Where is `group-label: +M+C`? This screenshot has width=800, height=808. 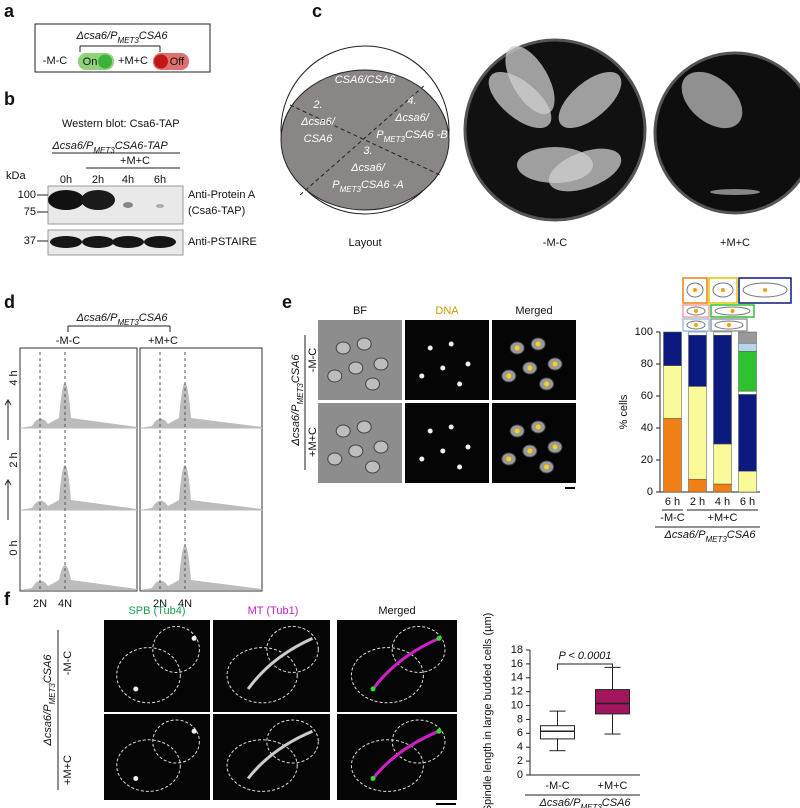
group-label: +M+C is located at coordinates (723, 518).